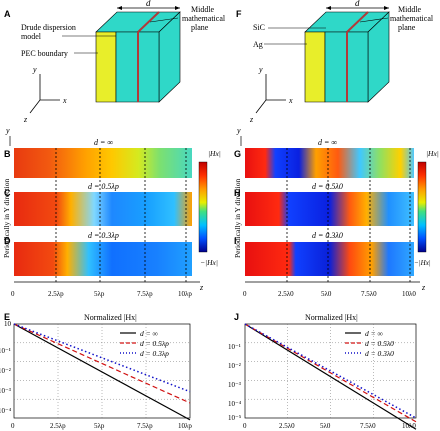 The width and height of the screenshot is (440, 431). What do you see at coordinates (325, 426) in the screenshot?
I see `plot-j-xtick-2: 5λ0` at bounding box center [325, 426].